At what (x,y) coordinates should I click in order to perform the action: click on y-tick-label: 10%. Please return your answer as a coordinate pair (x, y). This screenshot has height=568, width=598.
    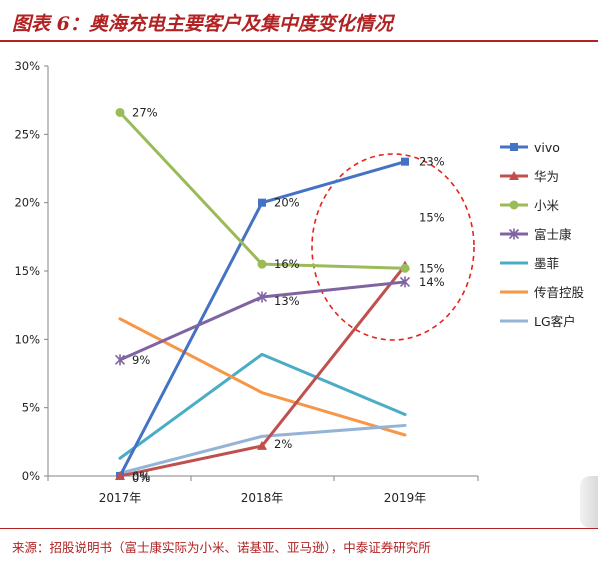
    Looking at the image, I should click on (27, 339).